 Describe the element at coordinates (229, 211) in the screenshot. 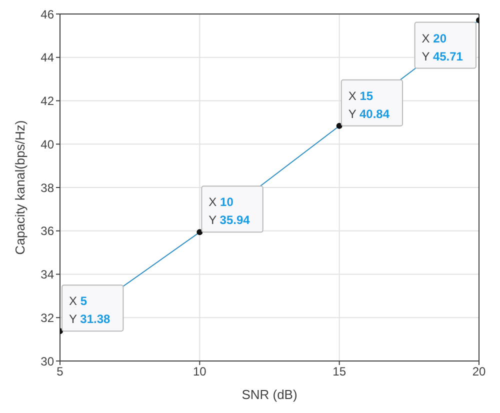

I see `annotation: X 10 Y 35.94` at that location.